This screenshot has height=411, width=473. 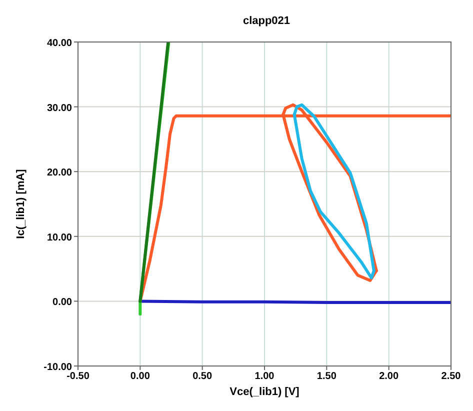 I want to click on x-tick-label: 0.00, so click(x=140, y=376).